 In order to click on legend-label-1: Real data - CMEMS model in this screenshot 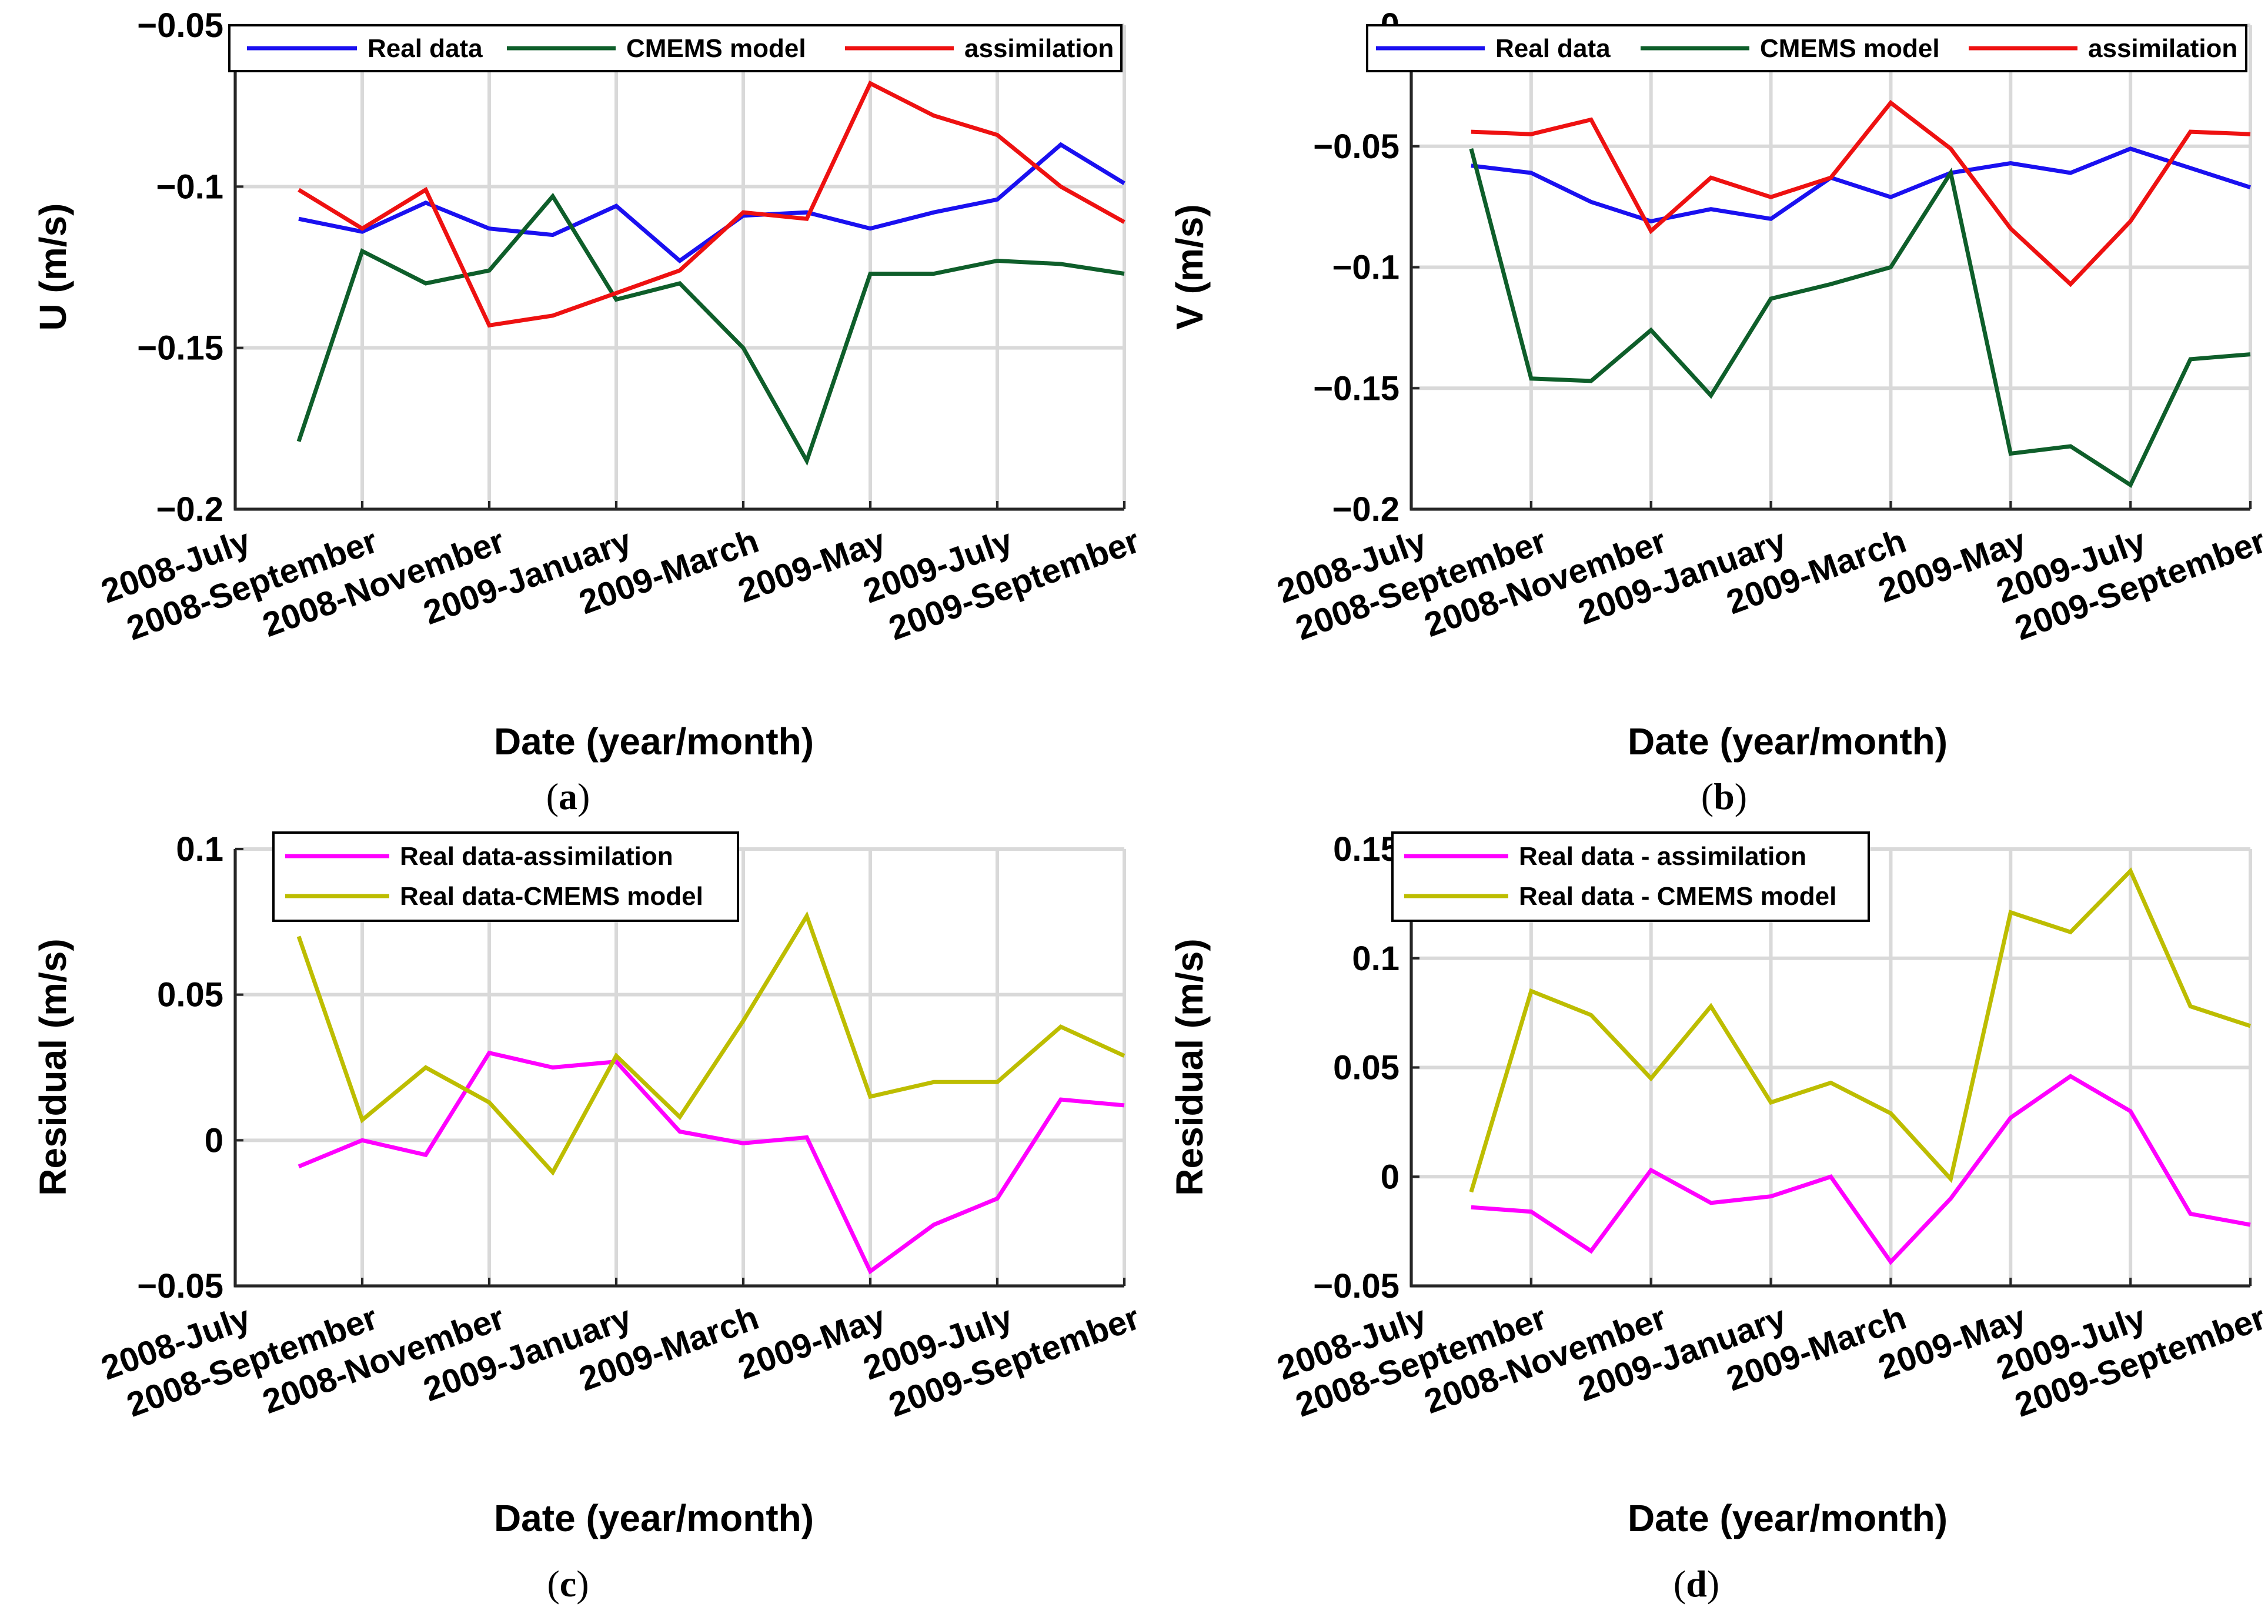, I will do `click(1677, 897)`.